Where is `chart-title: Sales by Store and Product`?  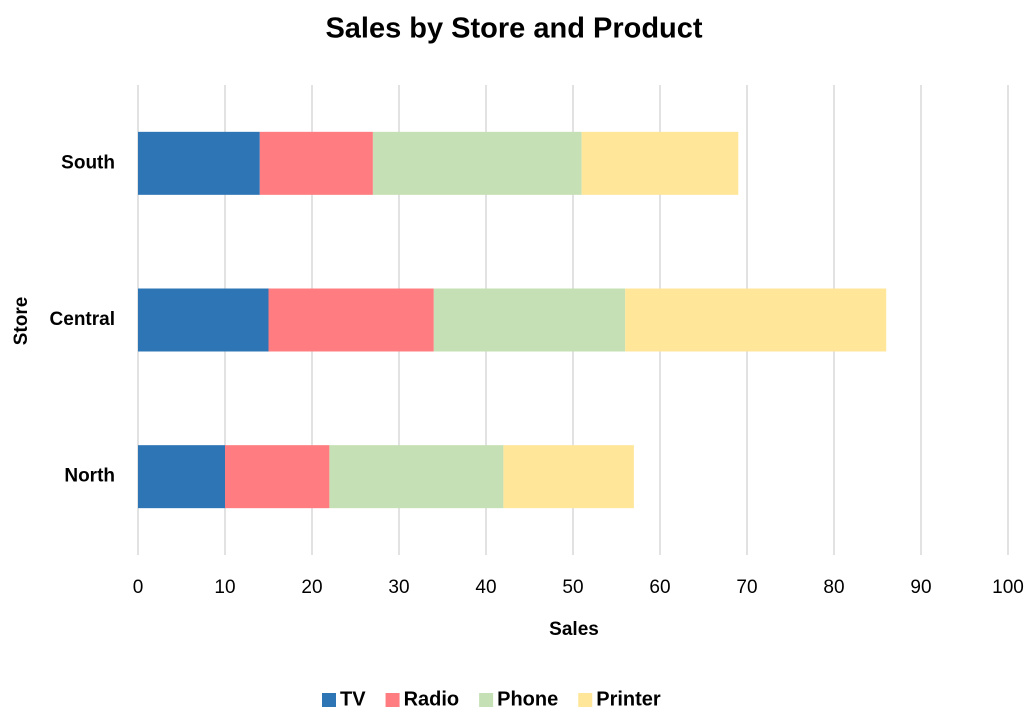
chart-title: Sales by Store and Product is located at coordinates (513, 29).